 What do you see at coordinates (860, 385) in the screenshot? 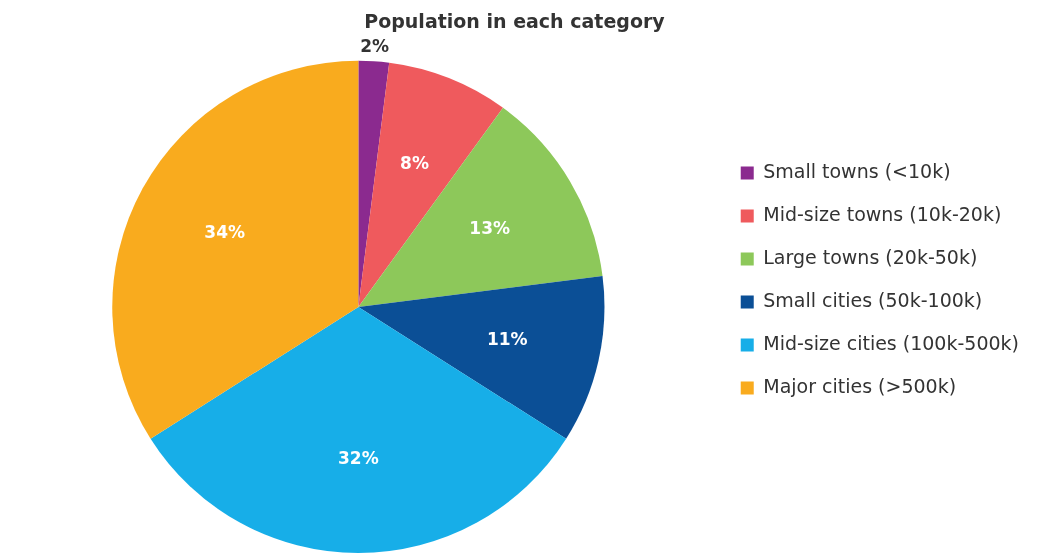
I see `legend-label: Major cities (>500k)` at bounding box center [860, 385].